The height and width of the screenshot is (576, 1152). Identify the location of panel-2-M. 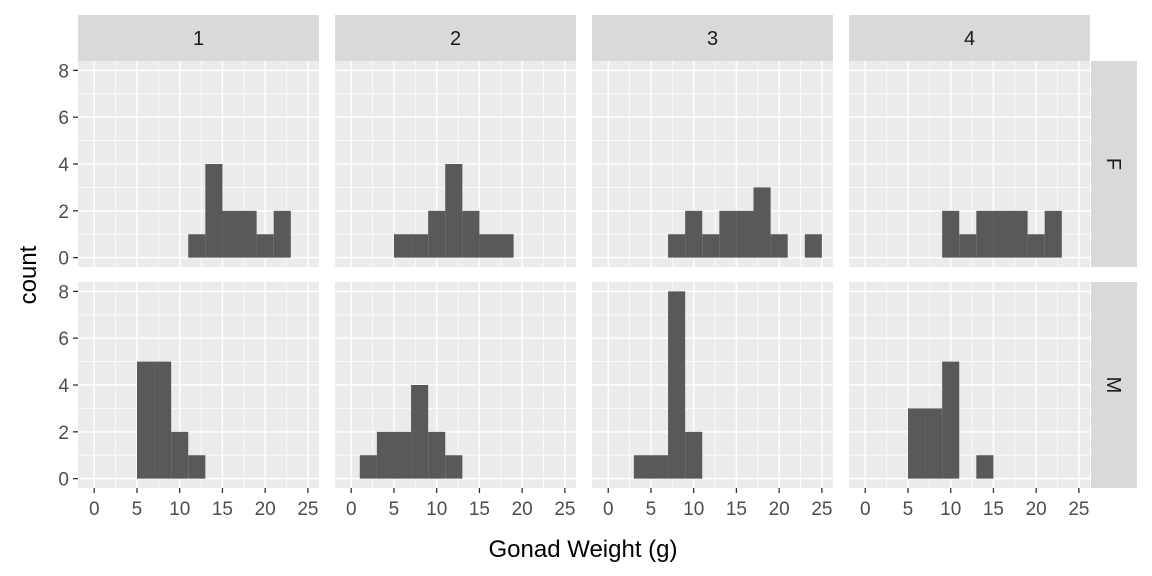
(455, 385).